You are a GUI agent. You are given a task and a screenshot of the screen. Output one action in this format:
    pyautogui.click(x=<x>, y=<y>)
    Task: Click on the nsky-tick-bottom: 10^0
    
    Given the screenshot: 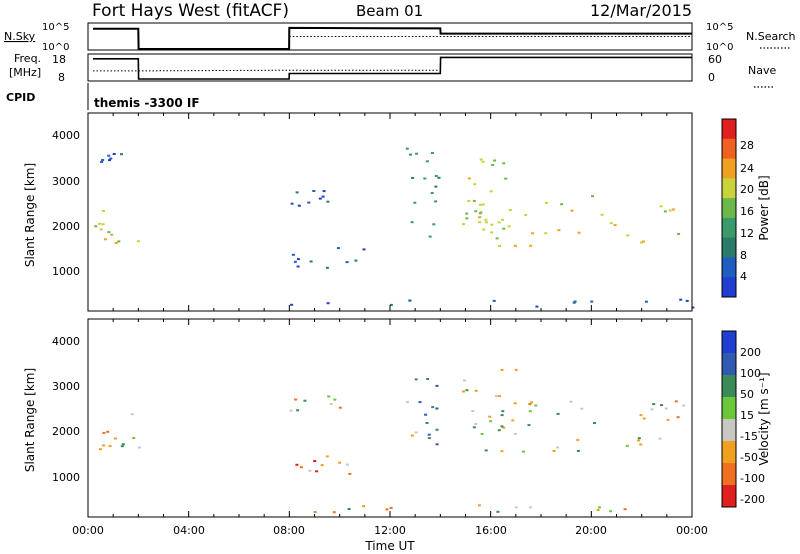 What is the action you would take?
    pyautogui.click(x=55, y=47)
    